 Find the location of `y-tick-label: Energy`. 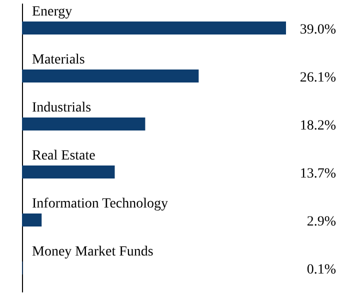

y-tick-label: Energy is located at coordinates (52, 12).